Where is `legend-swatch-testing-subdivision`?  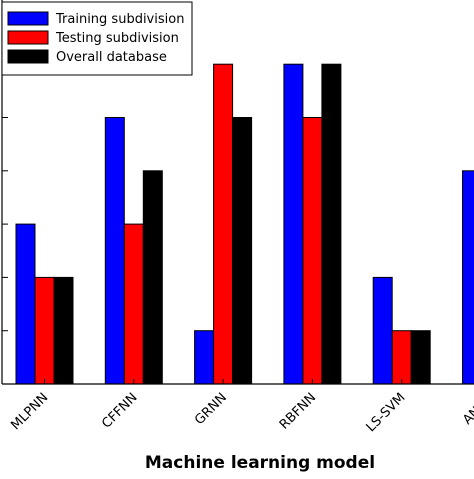
legend-swatch-testing-subdivision is located at coordinates (28, 37).